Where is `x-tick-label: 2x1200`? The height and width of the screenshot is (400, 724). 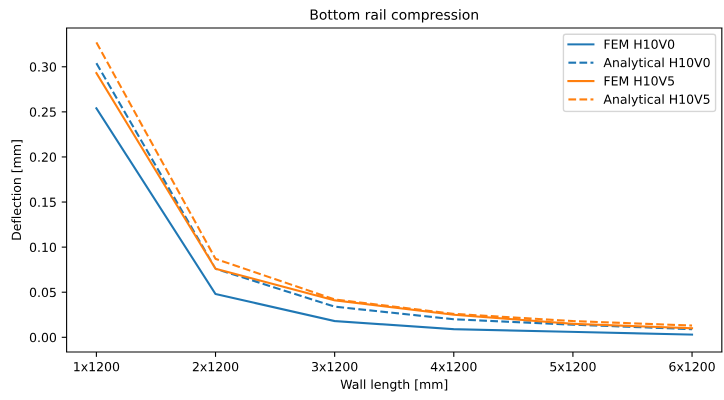 x-tick-label: 2x1200 is located at coordinates (215, 367).